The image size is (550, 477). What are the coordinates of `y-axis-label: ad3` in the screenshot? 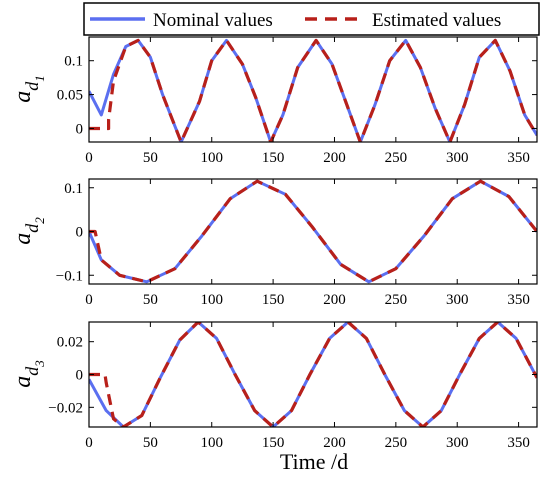 It's located at (28, 374).